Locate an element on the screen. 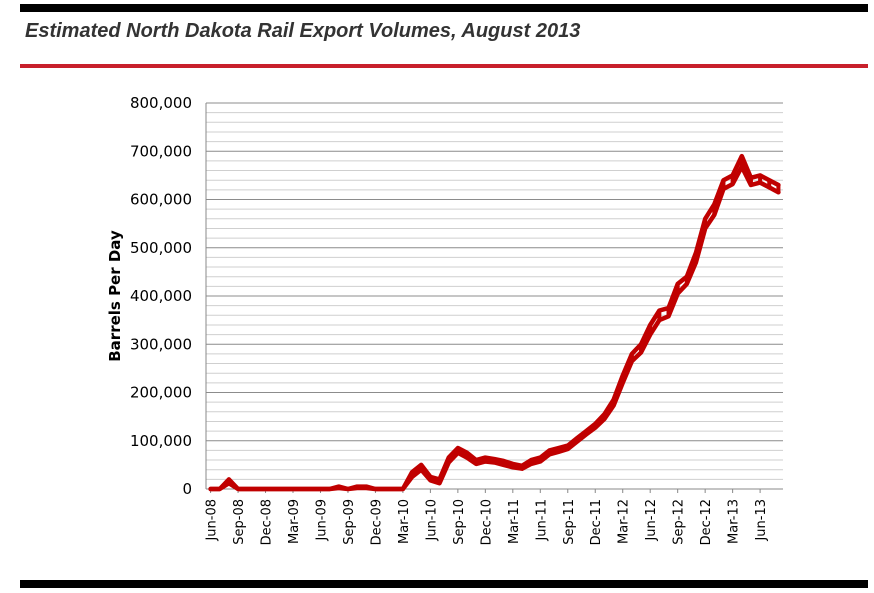 The image size is (874, 593). x-tick-label: Mar-12 is located at coordinates (624, 521).